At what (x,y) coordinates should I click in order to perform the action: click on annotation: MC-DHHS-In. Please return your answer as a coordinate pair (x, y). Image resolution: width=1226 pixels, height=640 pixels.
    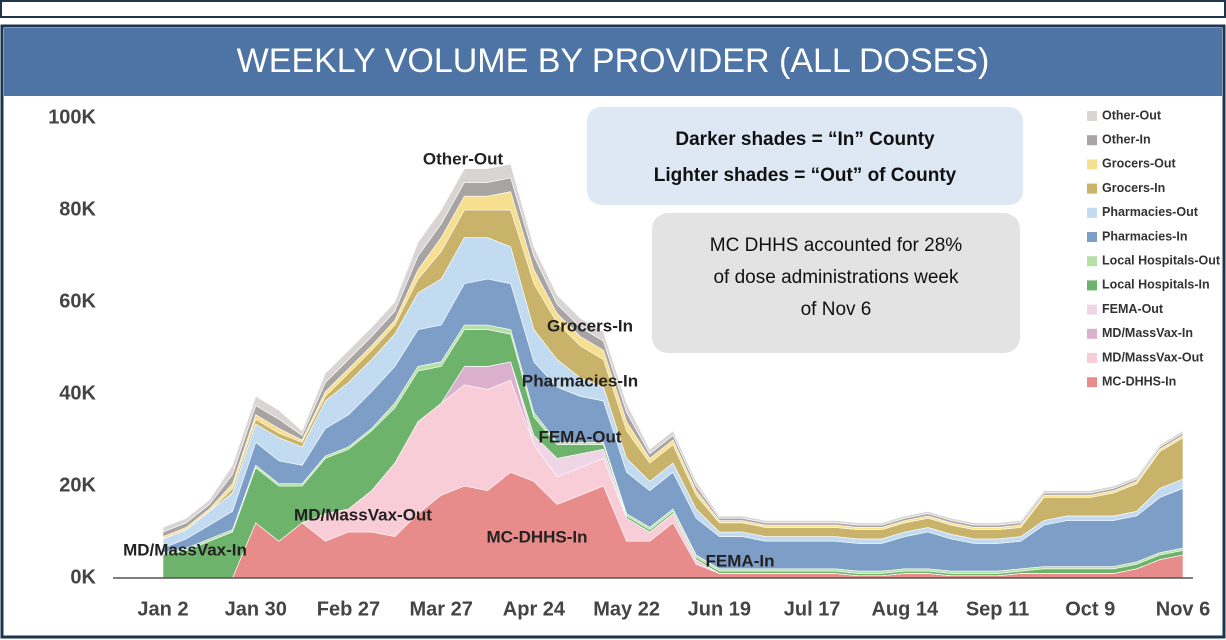
    Looking at the image, I should click on (536, 536).